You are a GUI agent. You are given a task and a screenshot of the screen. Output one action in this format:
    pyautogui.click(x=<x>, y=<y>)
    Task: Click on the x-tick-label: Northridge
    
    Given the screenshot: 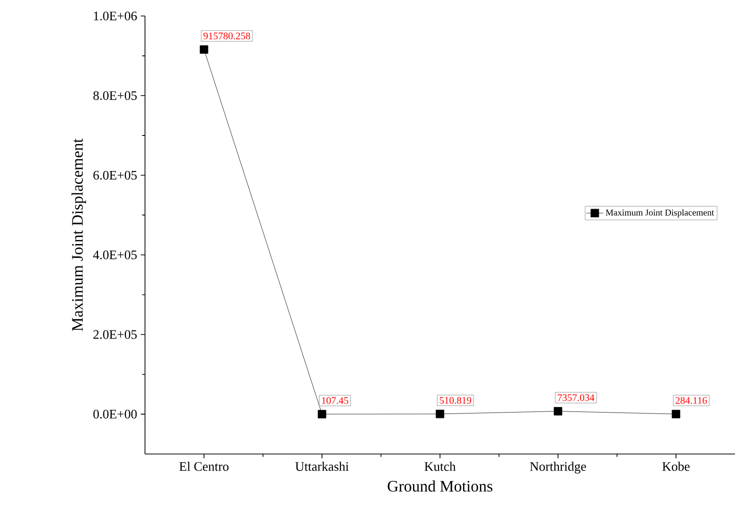 What is the action you would take?
    pyautogui.click(x=558, y=468)
    